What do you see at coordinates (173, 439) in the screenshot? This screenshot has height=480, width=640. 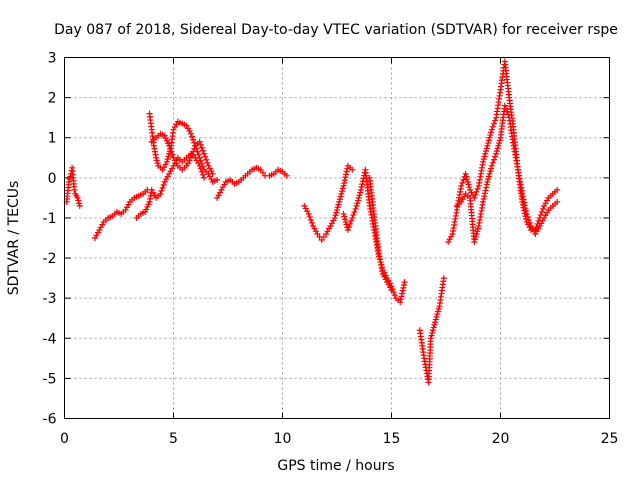 I see `x-tick-label: 5` at bounding box center [173, 439].